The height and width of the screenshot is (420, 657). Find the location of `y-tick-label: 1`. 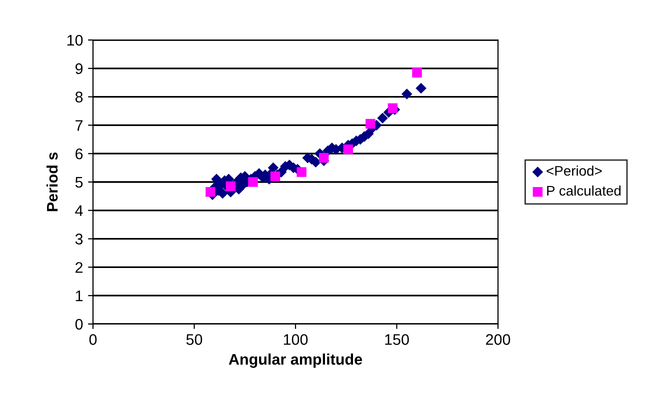

y-tick-label: 1 is located at coordinates (79, 296).